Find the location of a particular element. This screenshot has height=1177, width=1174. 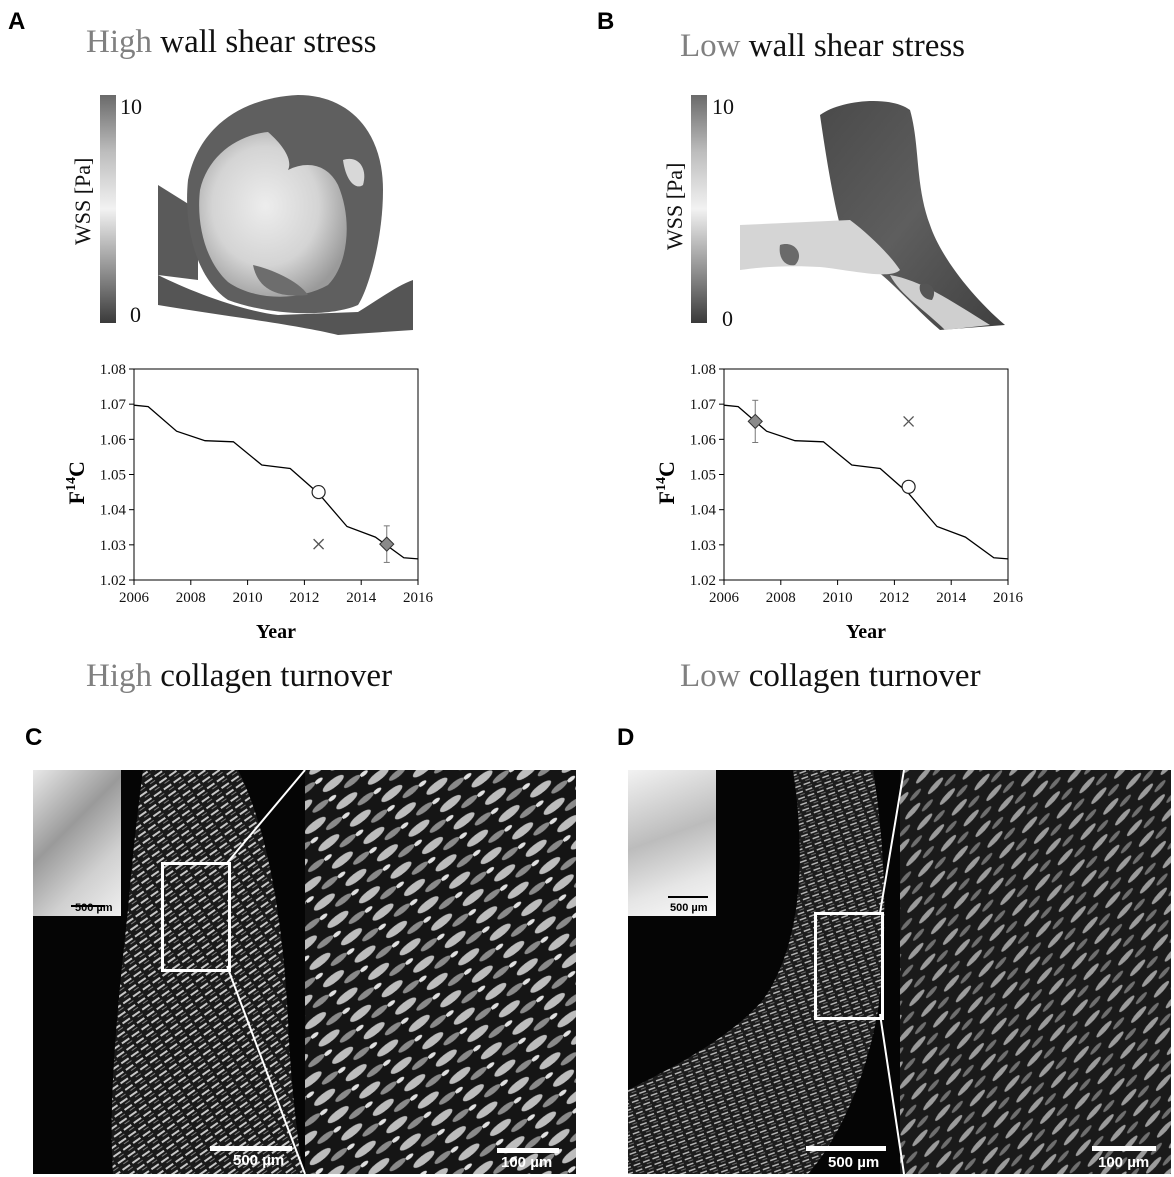

tissue-section-d is located at coordinates (756, 972).